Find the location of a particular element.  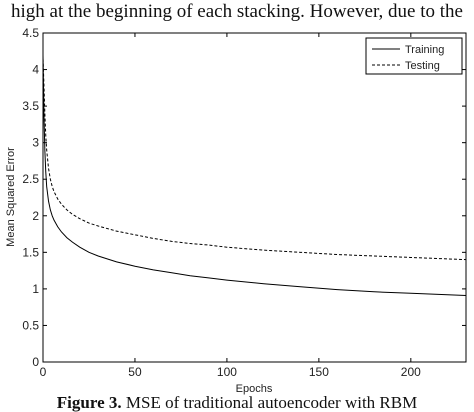

x-tick-label: 200 is located at coordinates (411, 372).